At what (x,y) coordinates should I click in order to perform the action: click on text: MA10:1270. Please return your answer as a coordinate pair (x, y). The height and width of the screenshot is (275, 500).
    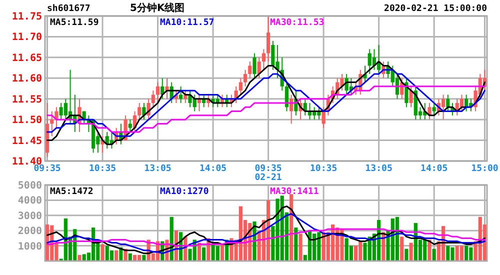
    Looking at the image, I should click on (184, 192).